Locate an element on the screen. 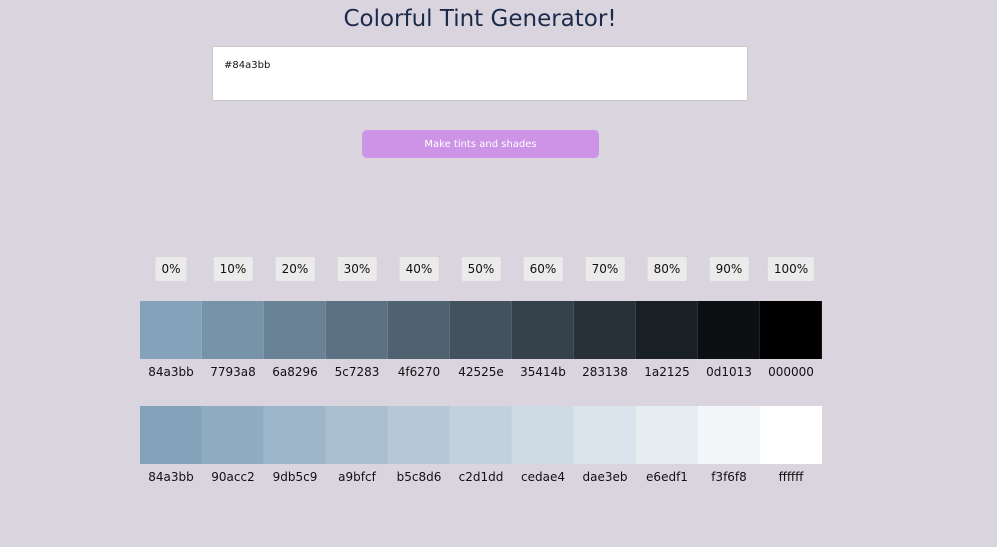  hex-label: 42525e is located at coordinates (481, 372).